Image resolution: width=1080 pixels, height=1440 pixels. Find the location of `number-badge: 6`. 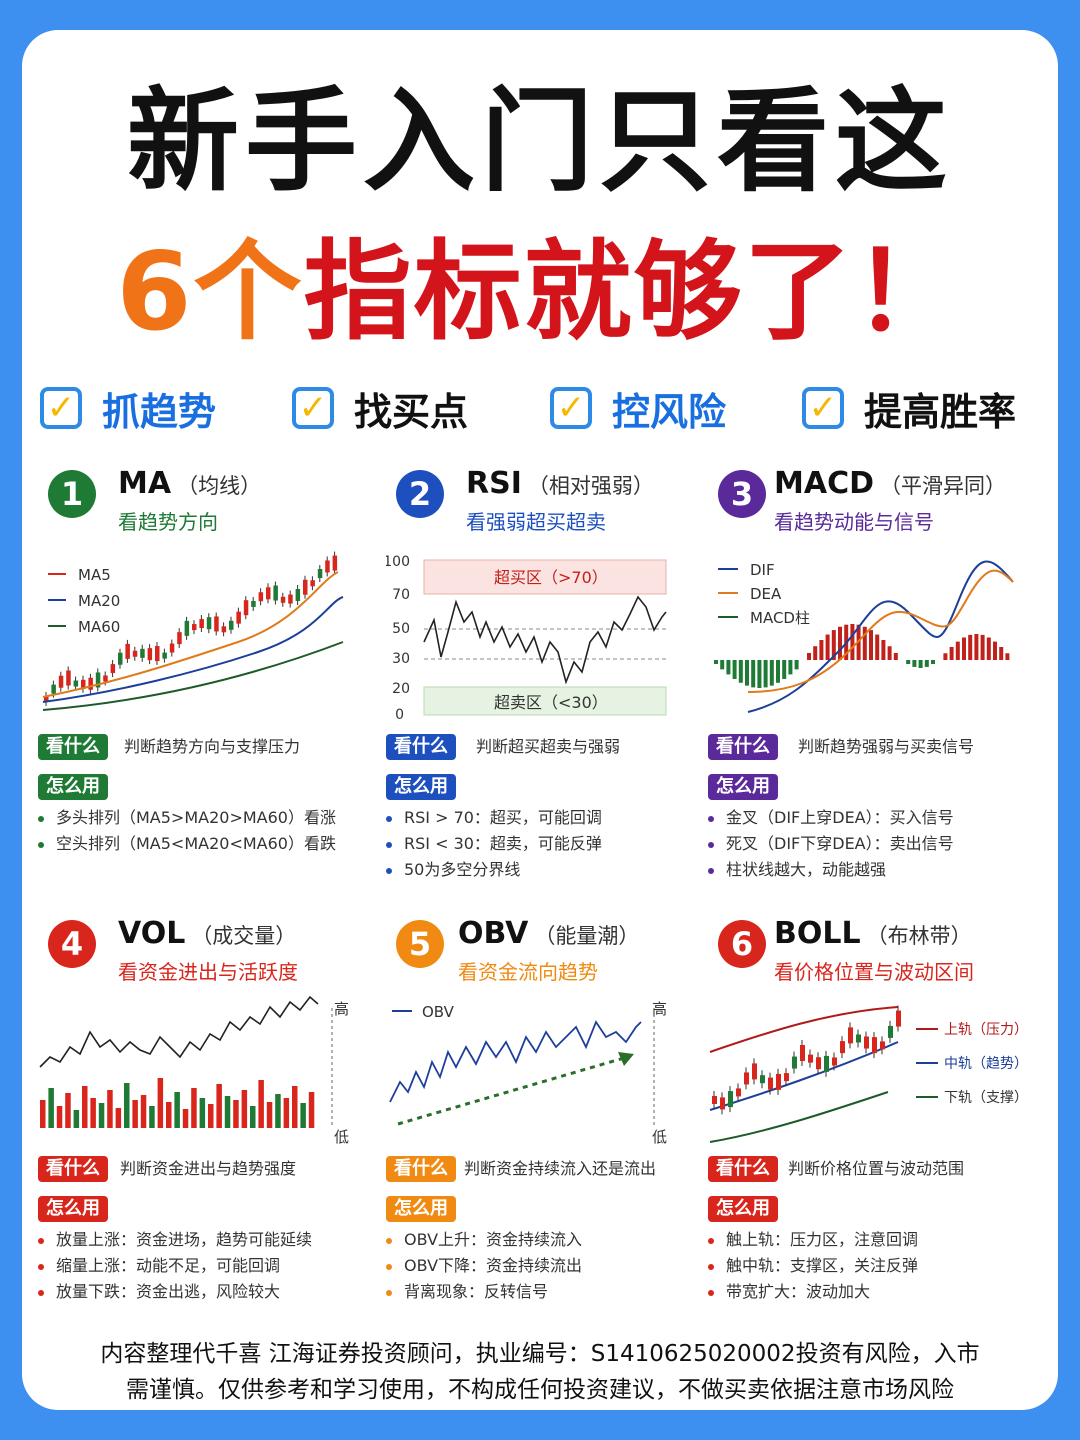

number-badge: 6 is located at coordinates (742, 944).